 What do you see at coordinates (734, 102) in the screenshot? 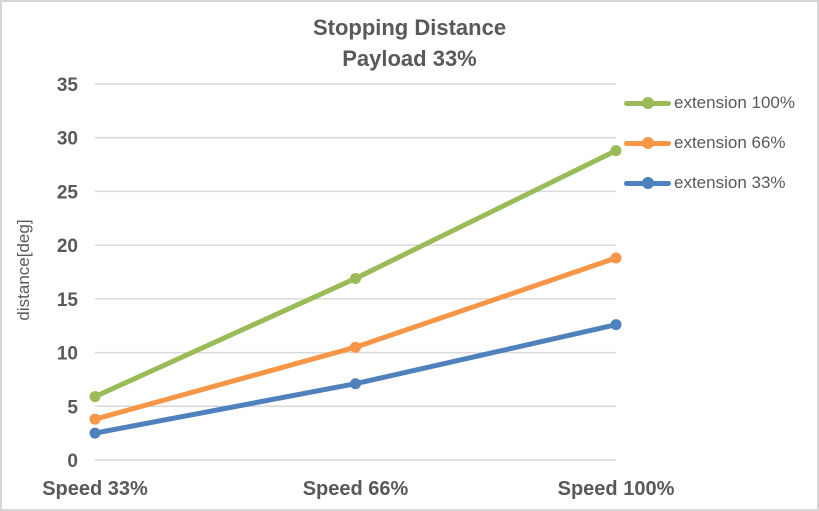
I see `legend-label: extension 100%` at bounding box center [734, 102].